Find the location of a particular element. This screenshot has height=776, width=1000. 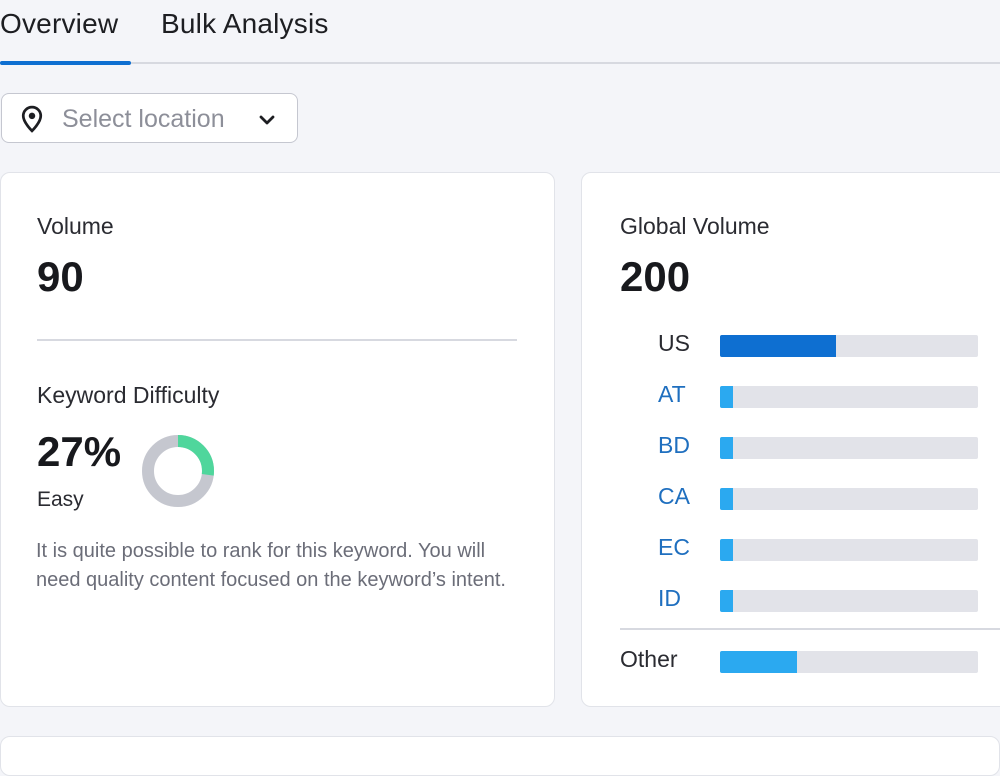

location-pin-icon is located at coordinates (32, 119).